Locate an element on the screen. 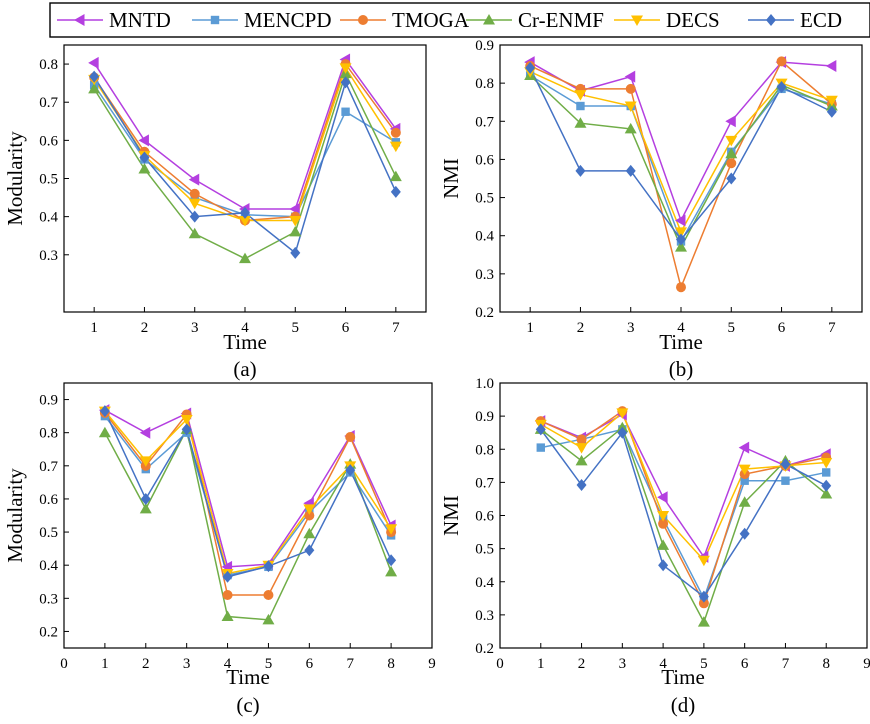  x-tick-label: 2 is located at coordinates (146, 664).